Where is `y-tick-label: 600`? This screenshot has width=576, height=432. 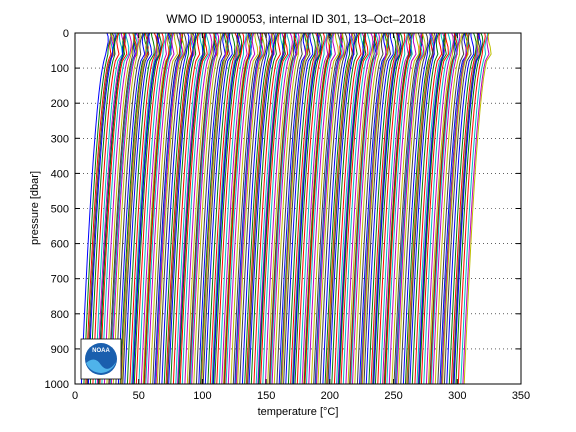 y-tick-label: 600 is located at coordinates (60, 245).